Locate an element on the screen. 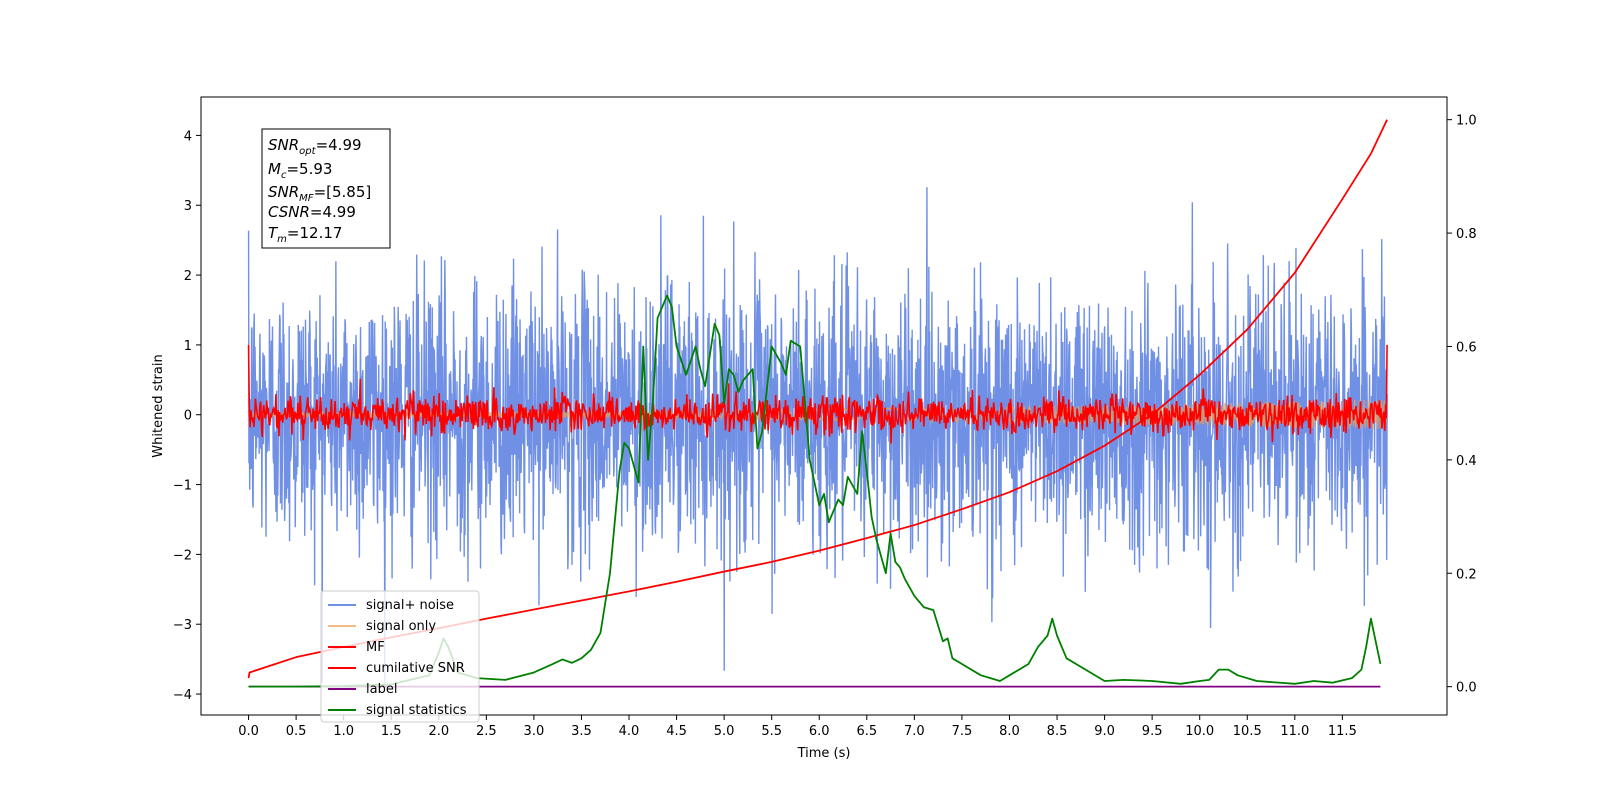  x-tick-label: 5.5 is located at coordinates (771, 731).